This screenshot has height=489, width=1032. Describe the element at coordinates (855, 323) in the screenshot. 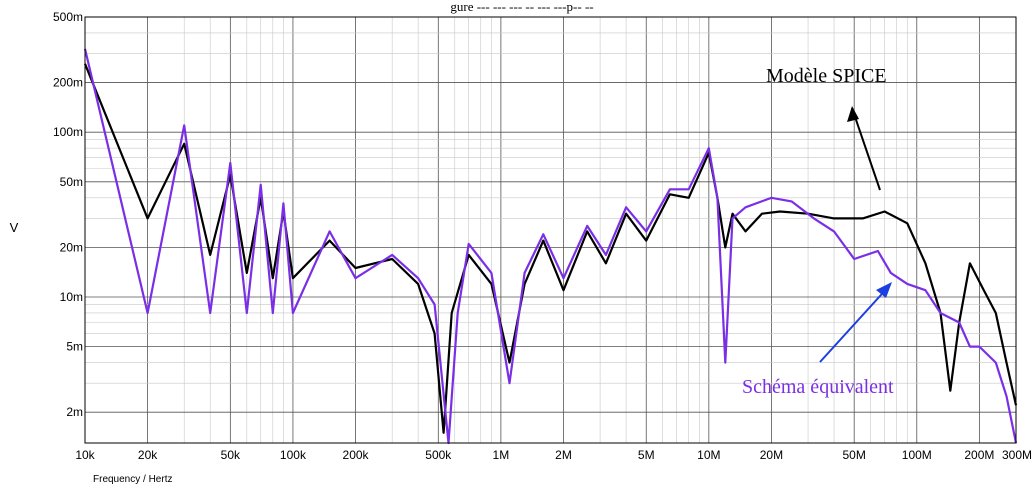

I see `equiv-arrow-line` at that location.